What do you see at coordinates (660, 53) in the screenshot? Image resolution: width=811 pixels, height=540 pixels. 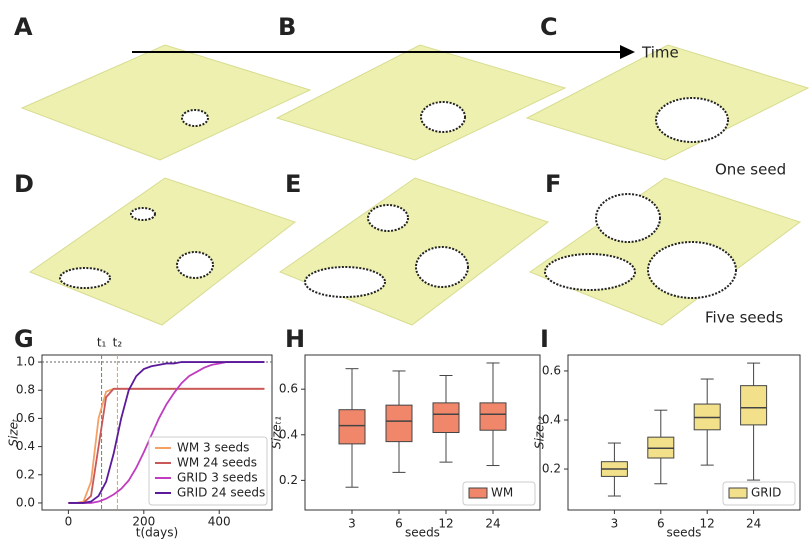 I see `time-label: Time` at bounding box center [660, 53].